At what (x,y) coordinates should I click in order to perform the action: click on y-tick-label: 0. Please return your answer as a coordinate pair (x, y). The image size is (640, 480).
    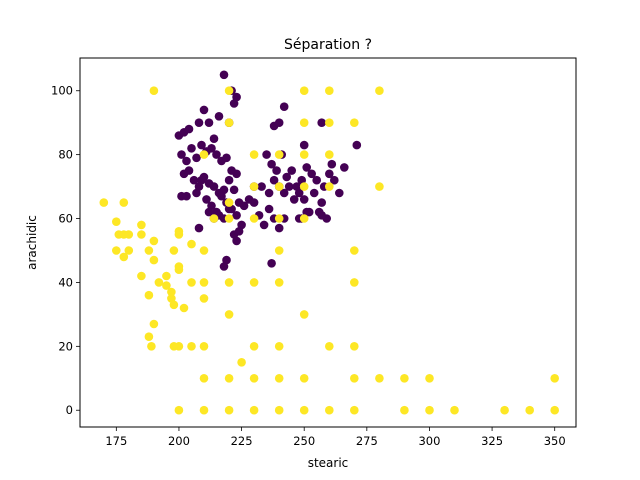
    Looking at the image, I should click on (69, 410).